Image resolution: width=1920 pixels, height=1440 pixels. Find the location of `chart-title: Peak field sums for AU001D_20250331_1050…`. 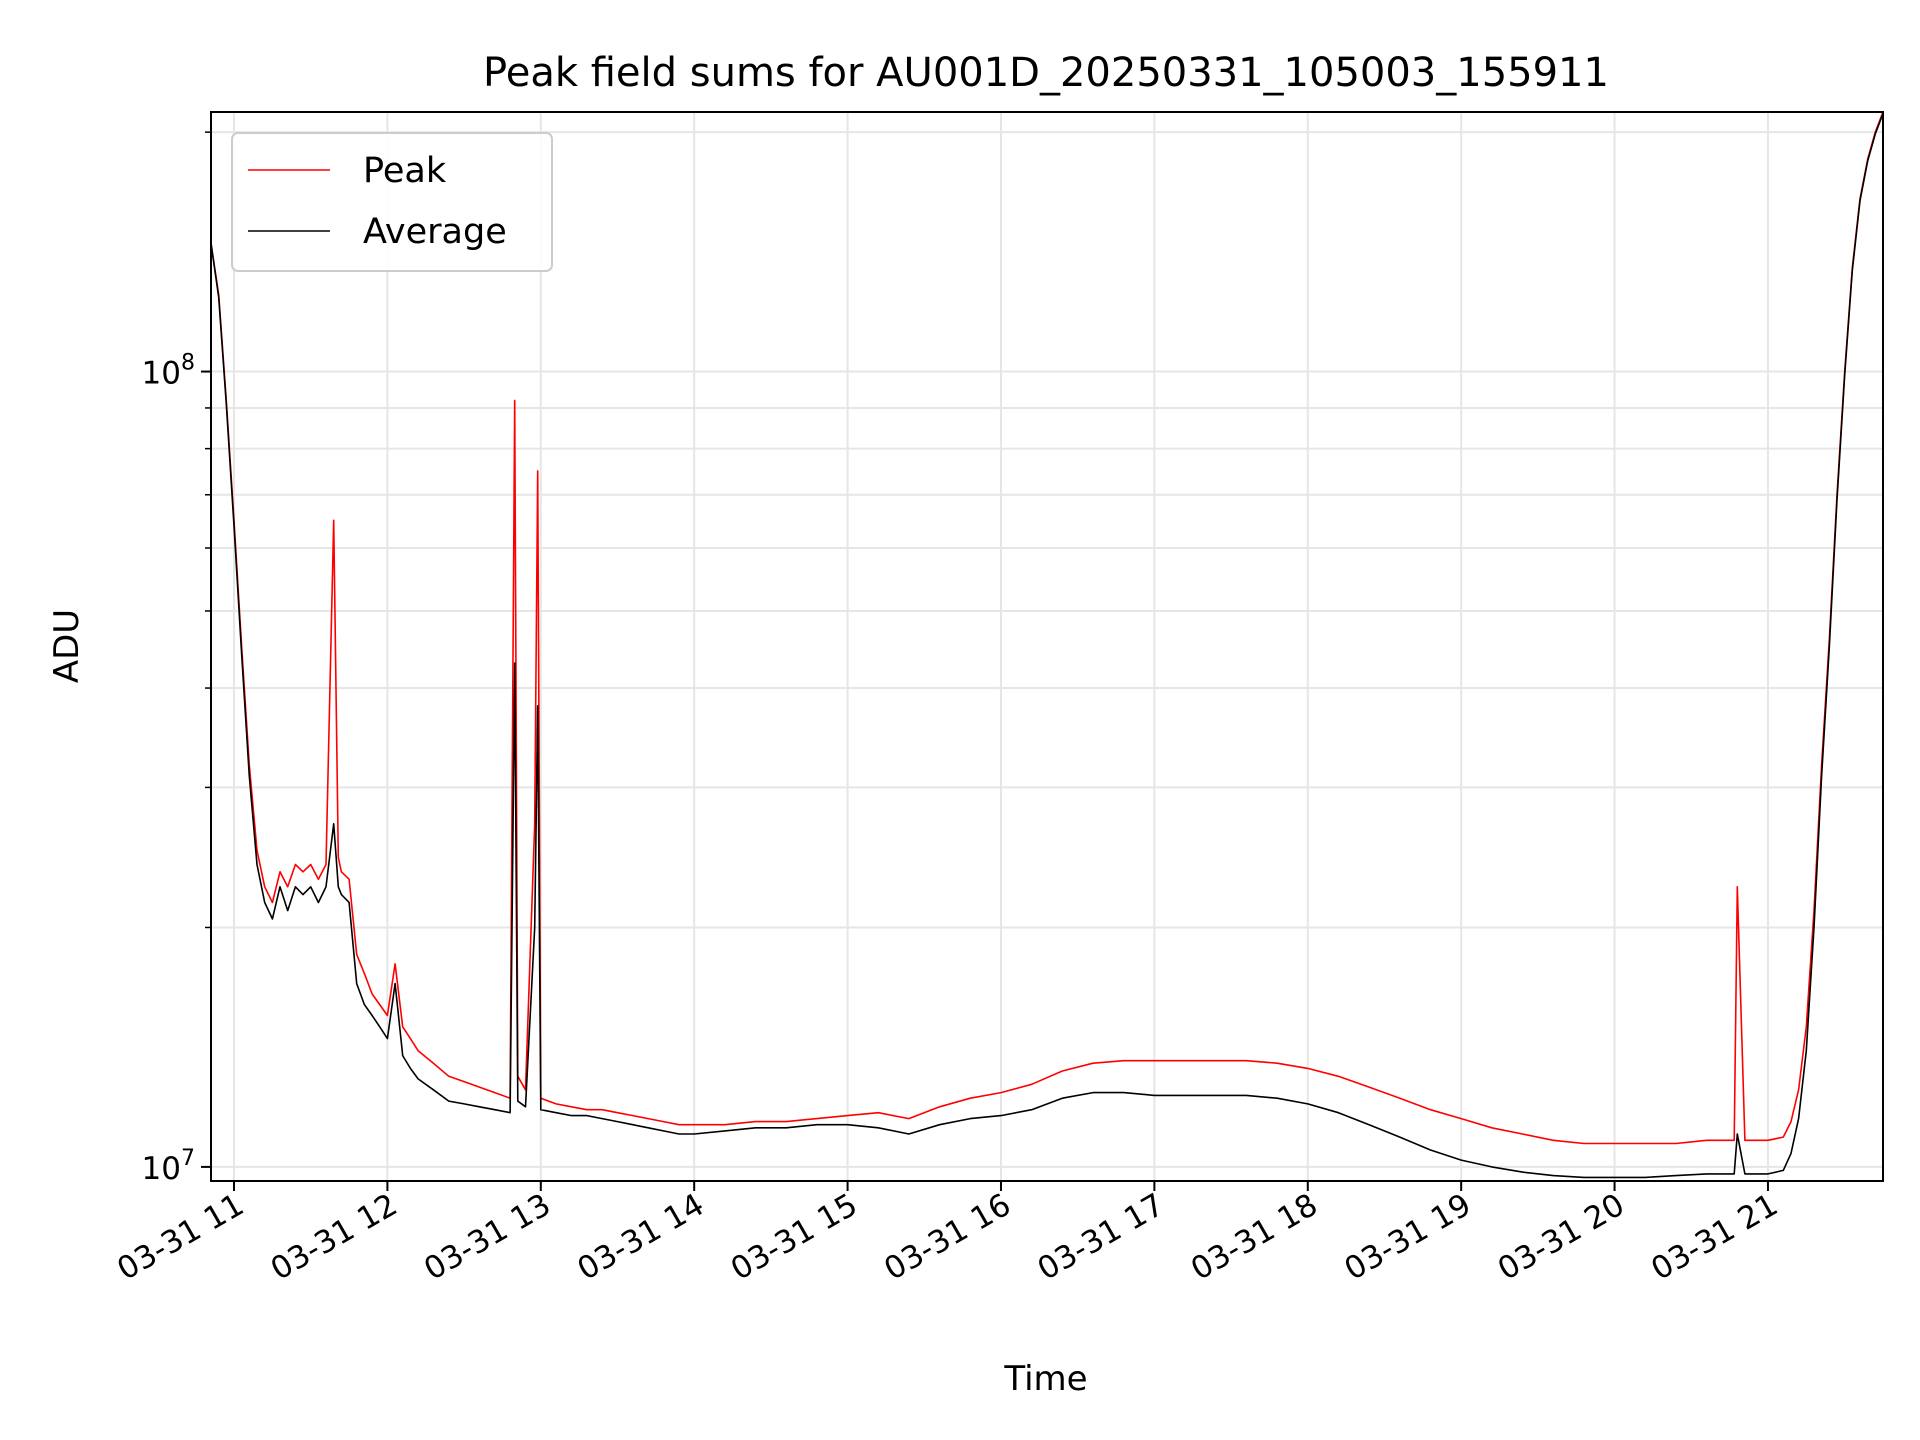

chart-title: Peak field sums for AU001D_20250331_1050… is located at coordinates (1046, 73).